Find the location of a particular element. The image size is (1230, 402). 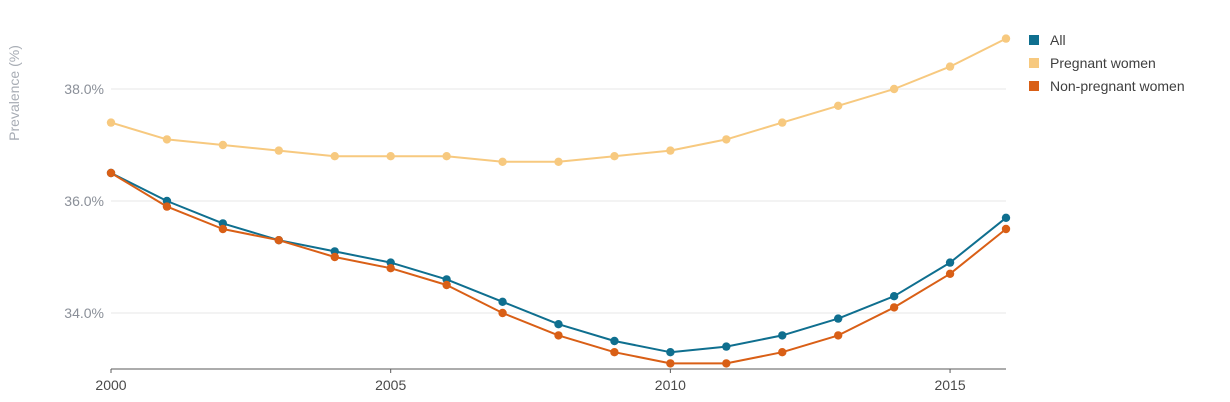

legend-label: Pregnant women is located at coordinates (1103, 63).